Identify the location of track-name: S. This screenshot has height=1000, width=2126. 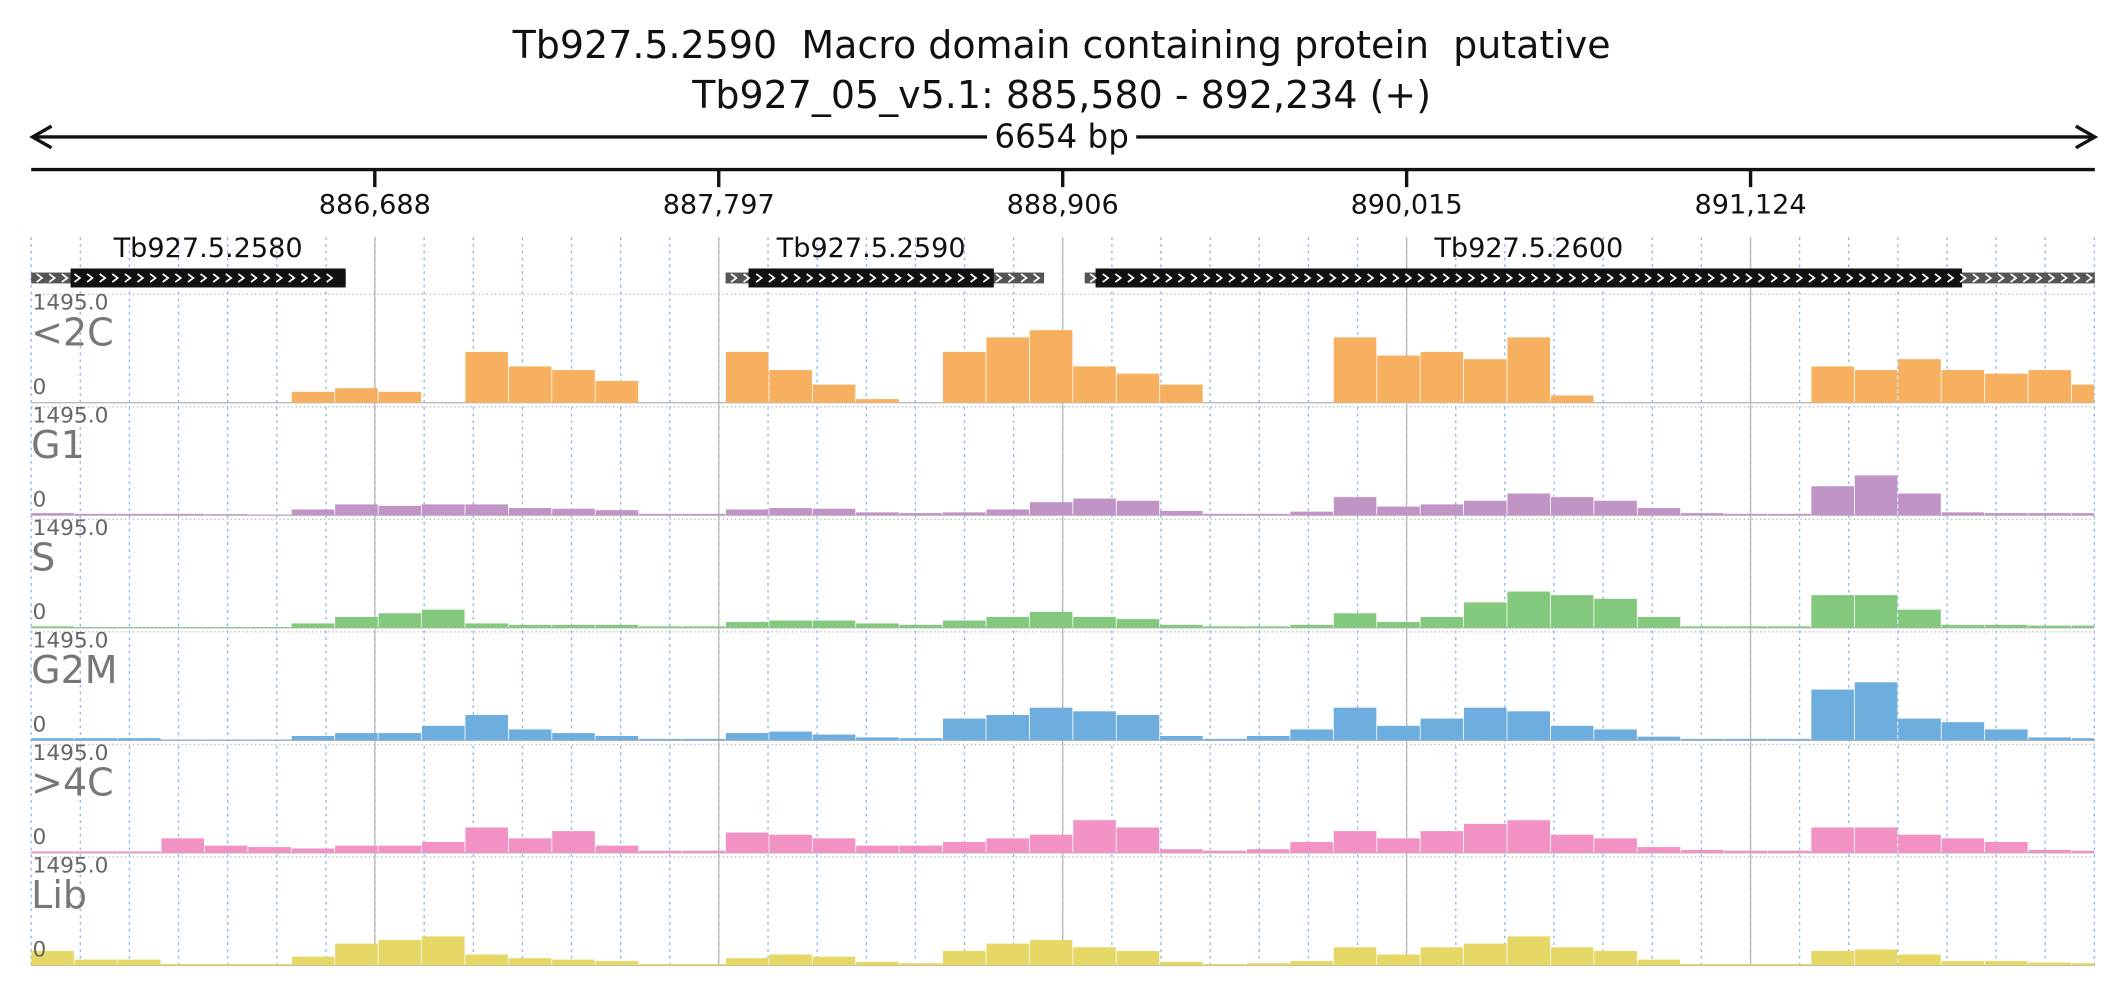
(43, 557).